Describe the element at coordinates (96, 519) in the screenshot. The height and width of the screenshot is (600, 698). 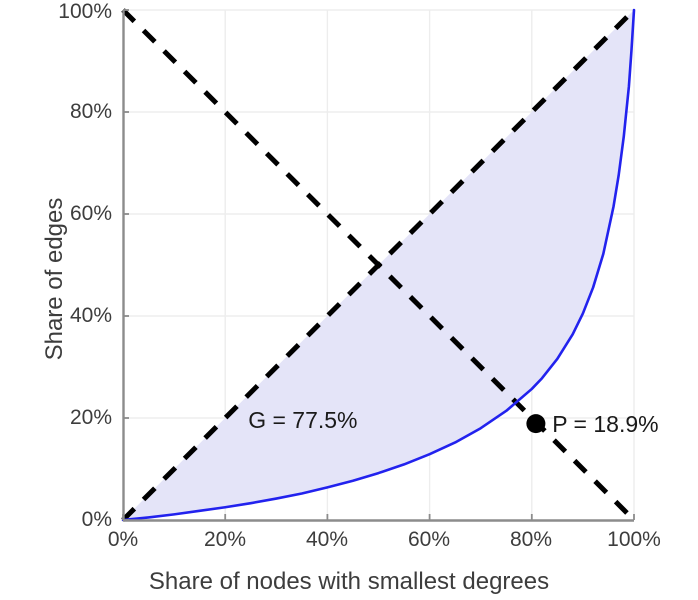
I see `y-tick-label-0: 0%` at that location.